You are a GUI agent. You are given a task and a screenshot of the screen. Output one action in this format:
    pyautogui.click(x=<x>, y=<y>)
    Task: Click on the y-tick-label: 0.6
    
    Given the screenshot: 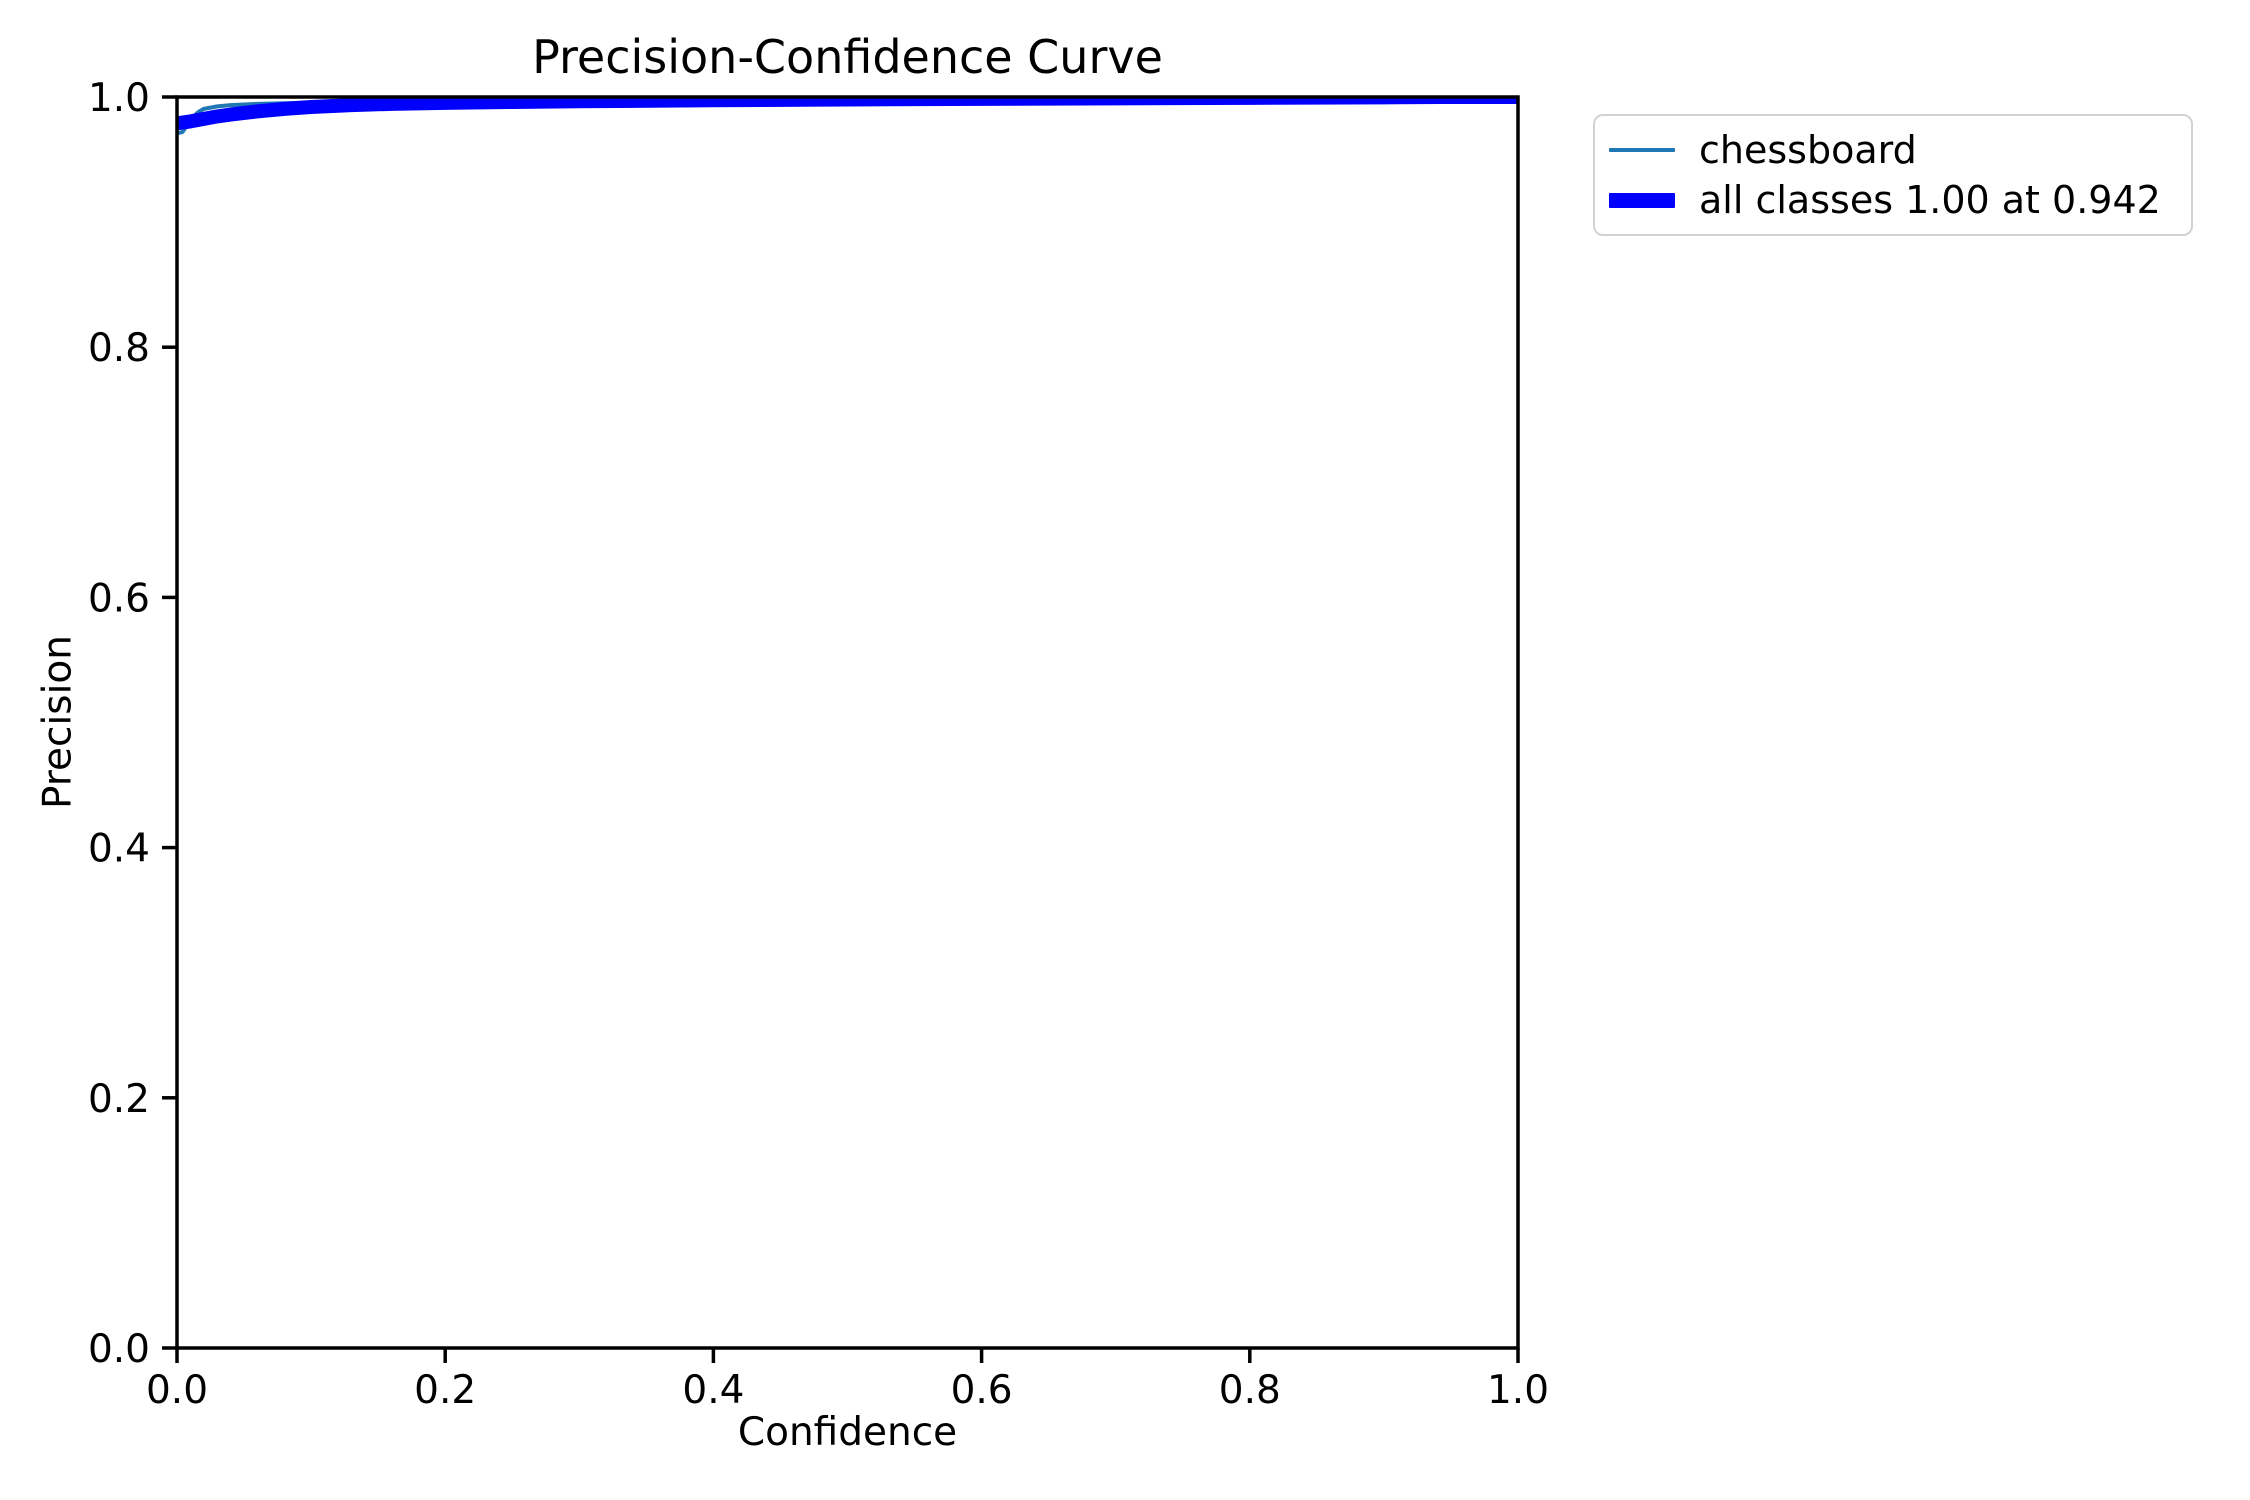 What is the action you would take?
    pyautogui.click(x=119, y=598)
    